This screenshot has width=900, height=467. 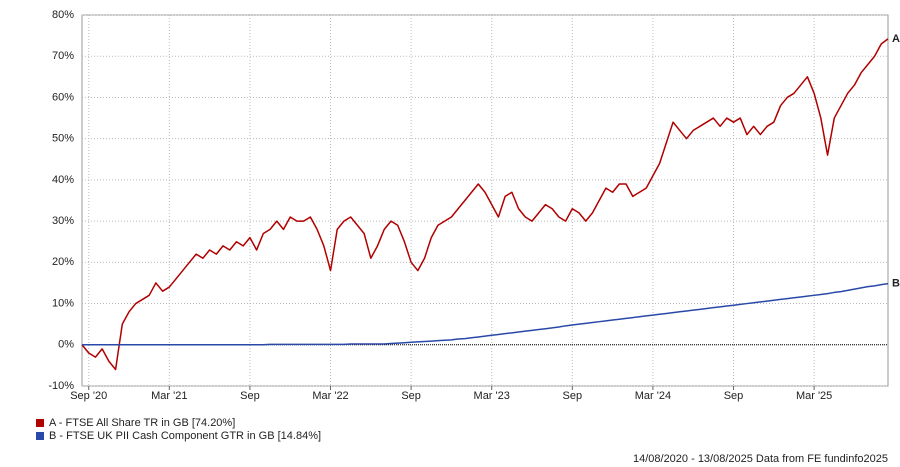 I want to click on y-tick-label: 50%, so click(x=63, y=139).